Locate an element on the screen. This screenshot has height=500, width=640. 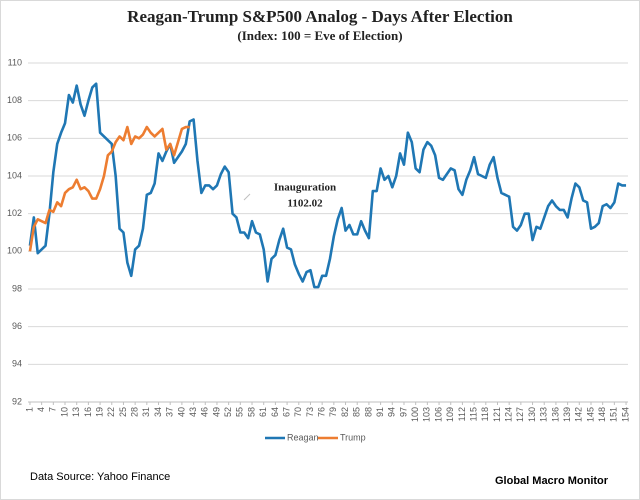
x-tick-label: 64 is located at coordinates (275, 412).